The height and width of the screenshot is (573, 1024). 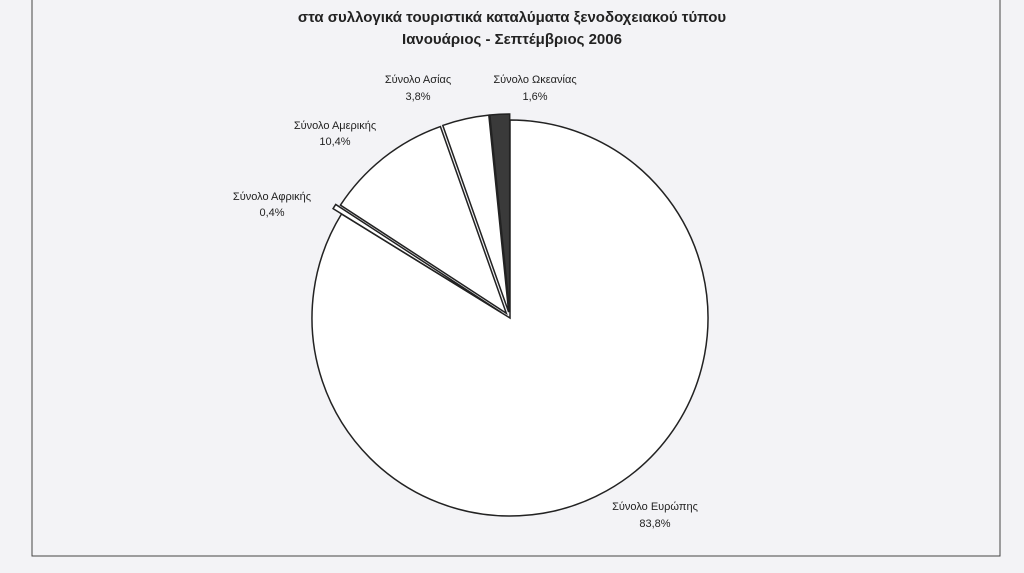 What do you see at coordinates (417, 97) in the screenshot?
I see `slice-value-label: 3,8%` at bounding box center [417, 97].